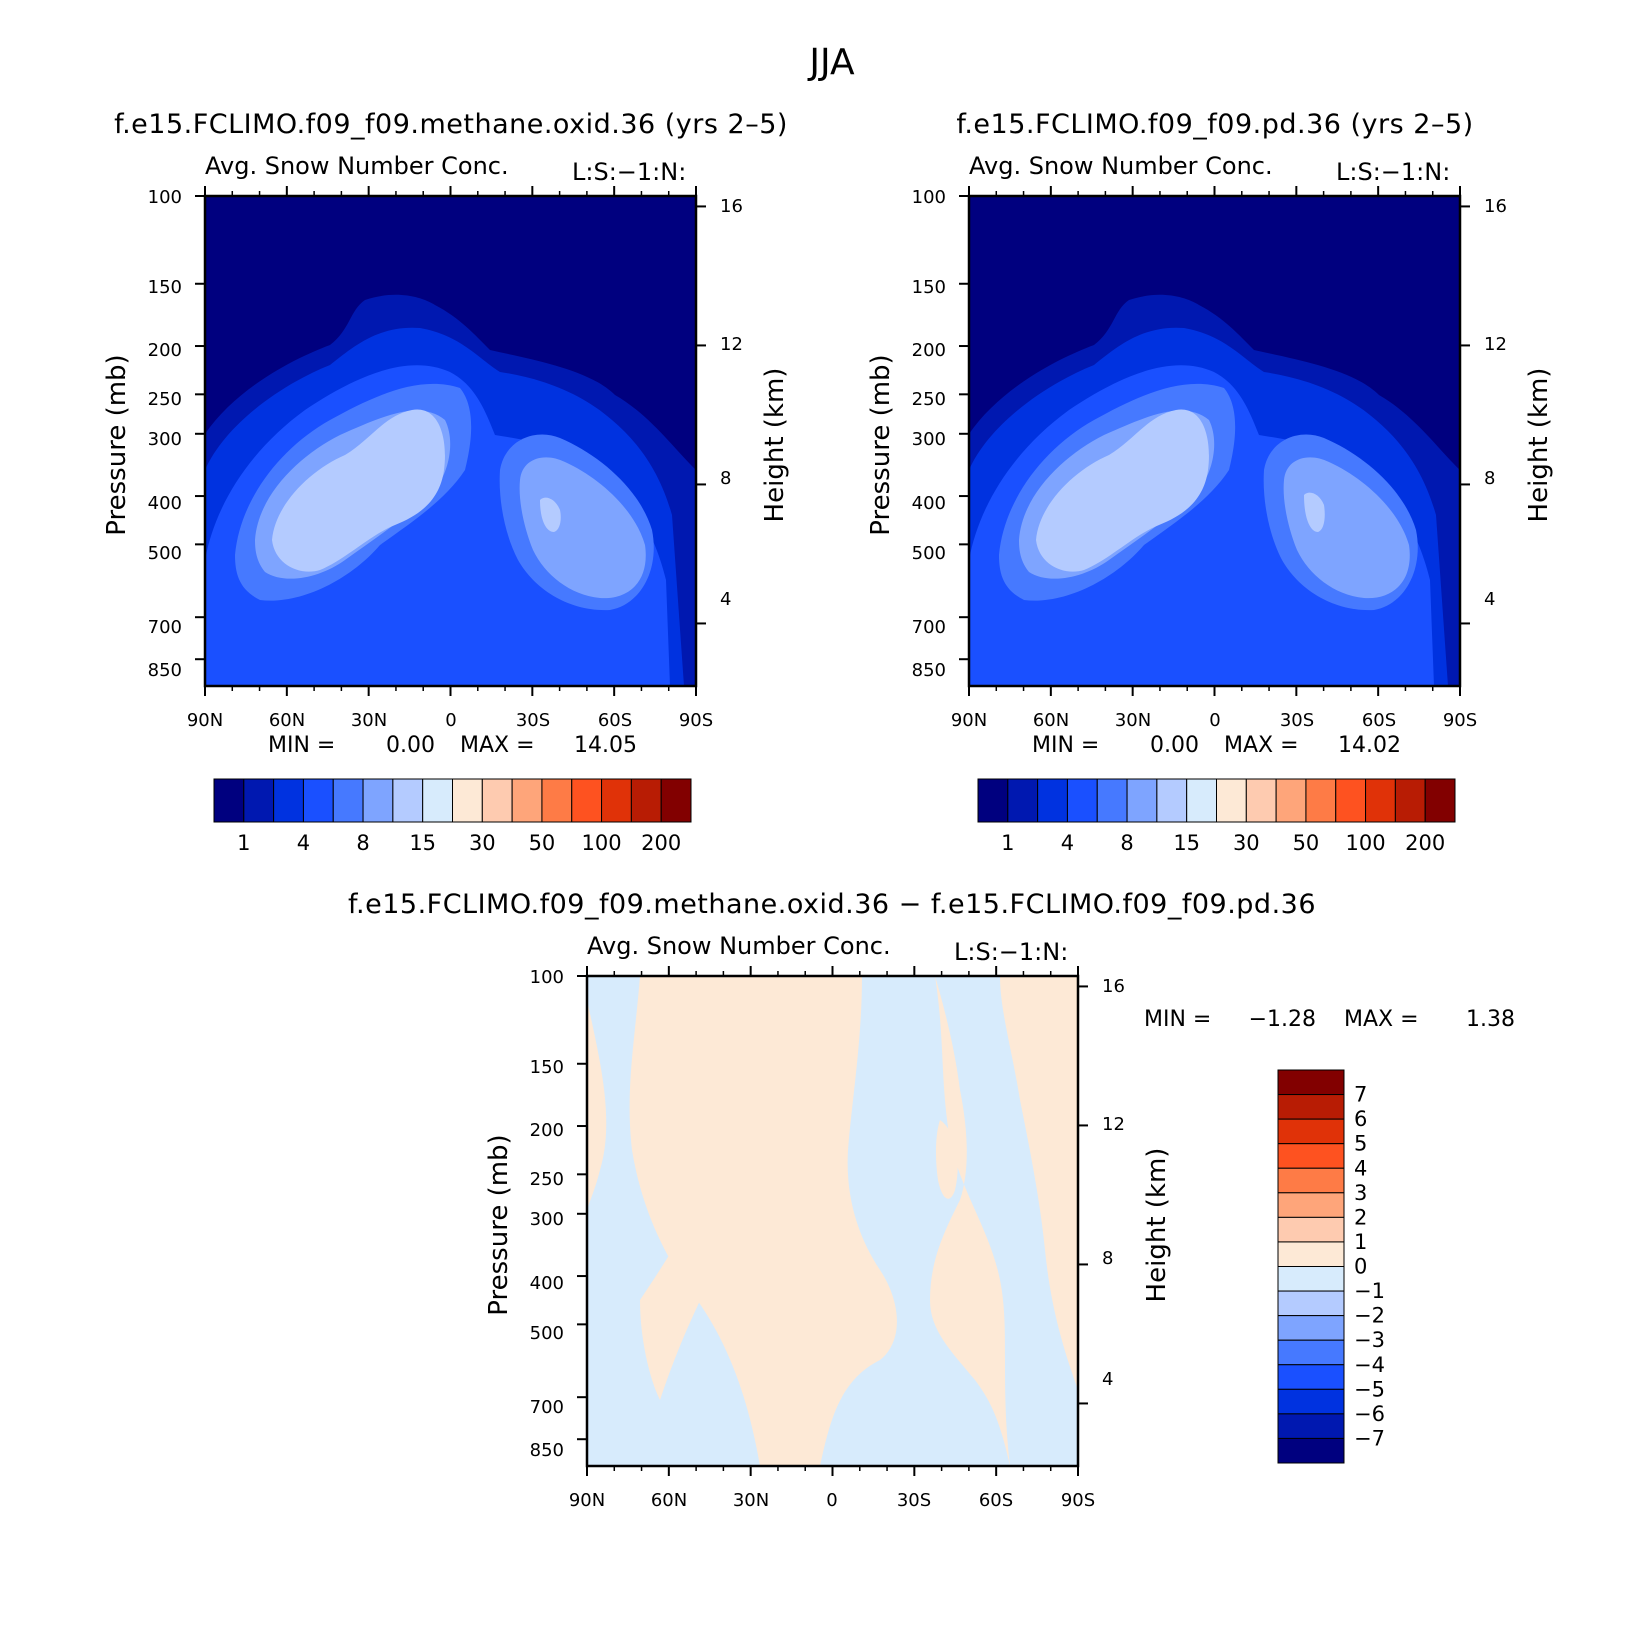  What do you see at coordinates (1214, 124) in the screenshot?
I see `panel-title: f.e15.FCLIMO.f09_f09.pd.36 (yrs 2–5)` at bounding box center [1214, 124].